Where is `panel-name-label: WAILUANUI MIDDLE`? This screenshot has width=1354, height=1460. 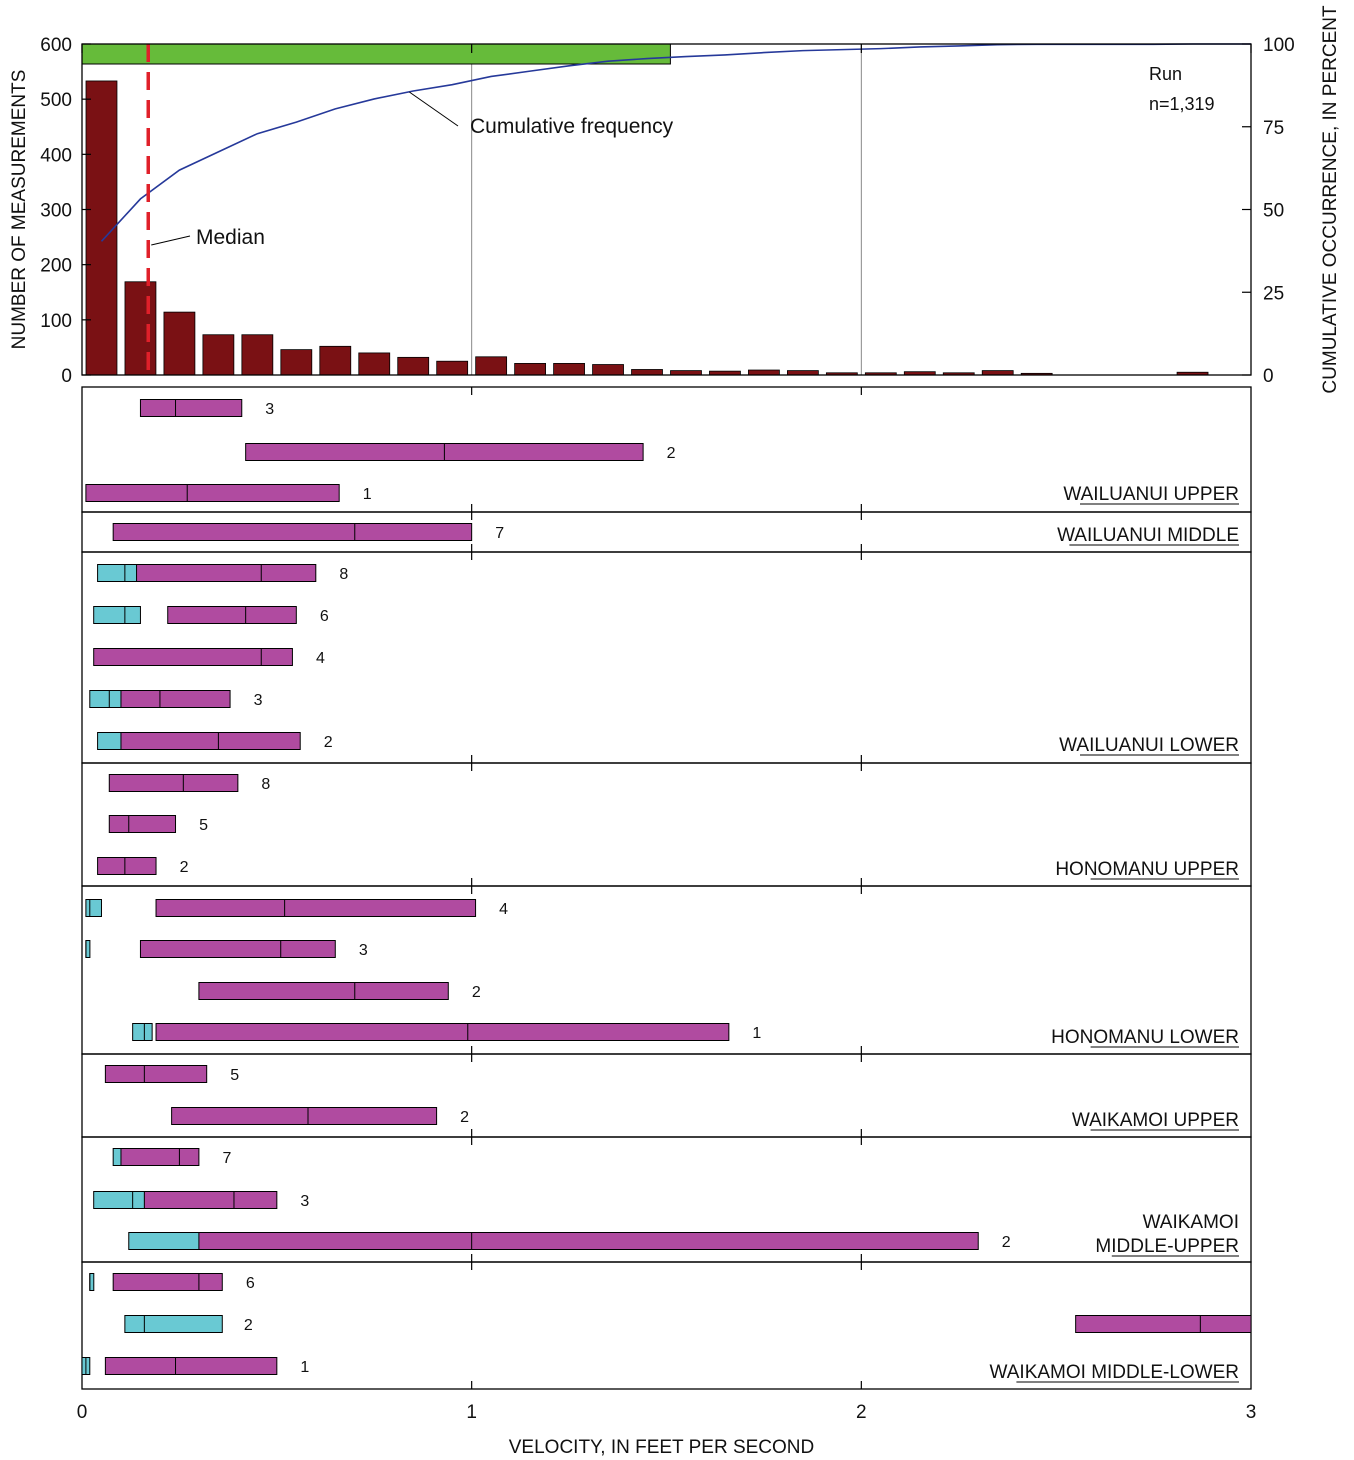 panel-name-label: WAILUANUI MIDDLE is located at coordinates (1148, 535).